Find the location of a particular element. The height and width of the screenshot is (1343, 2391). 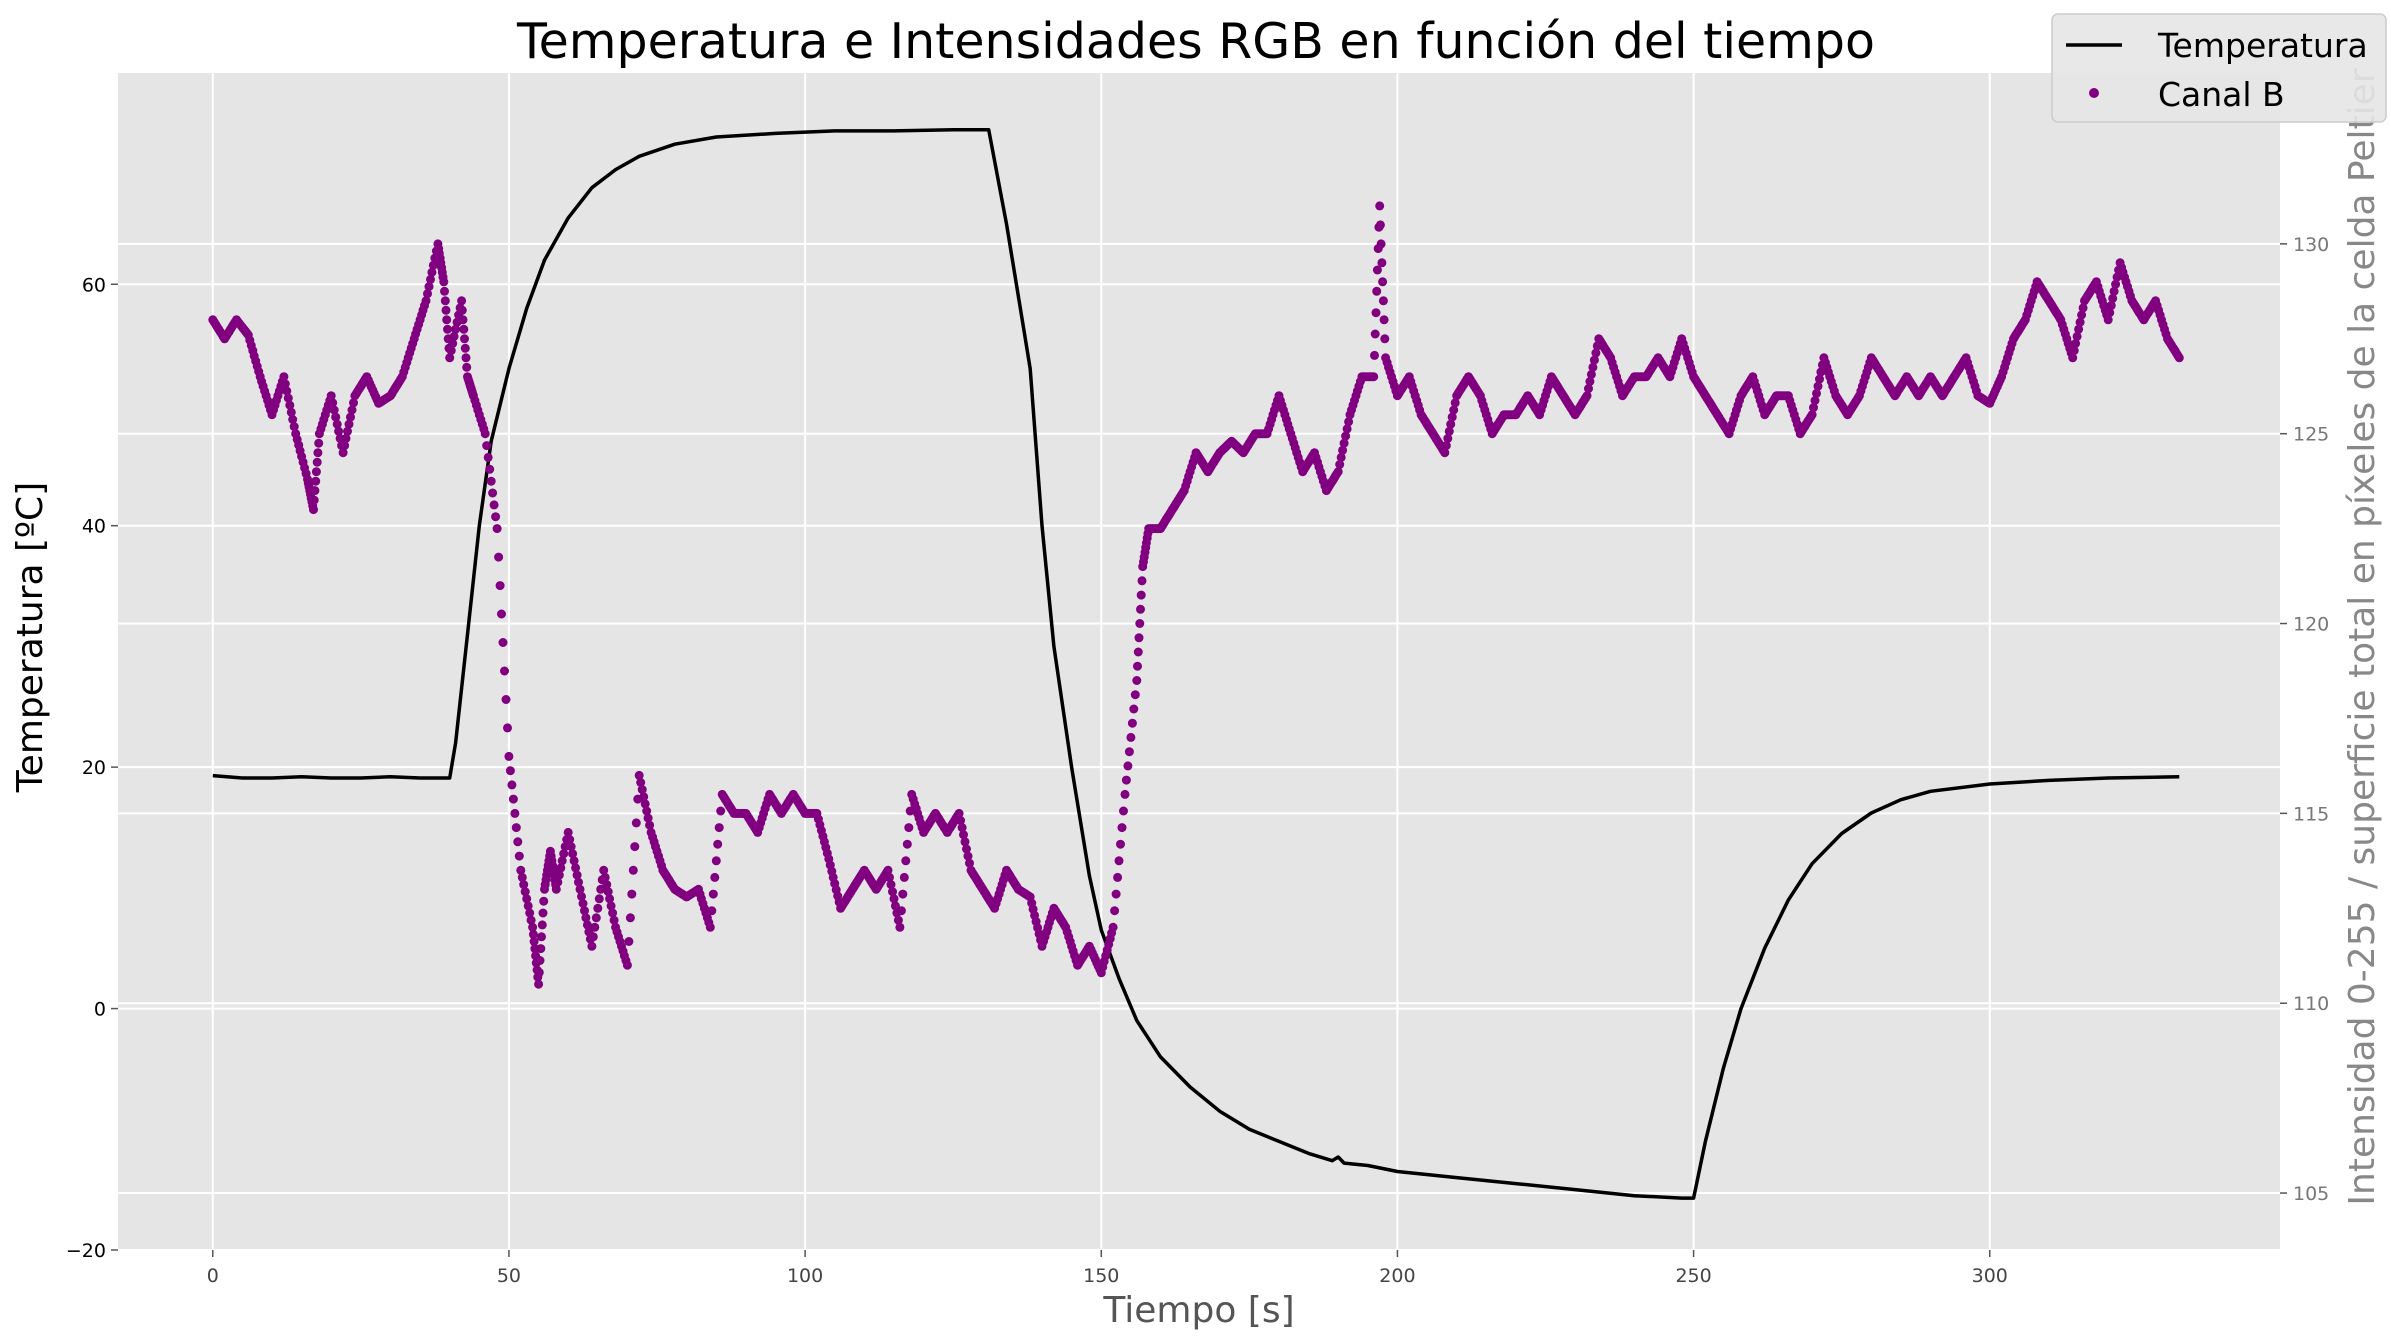

x-tick-label: 100 is located at coordinates (805, 1276).